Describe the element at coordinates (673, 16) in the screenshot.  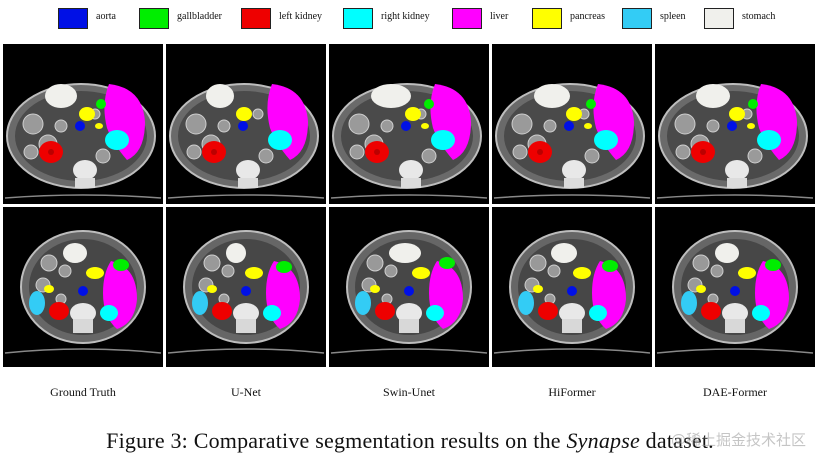
I see `legend-label-spleen: spleen` at that location.